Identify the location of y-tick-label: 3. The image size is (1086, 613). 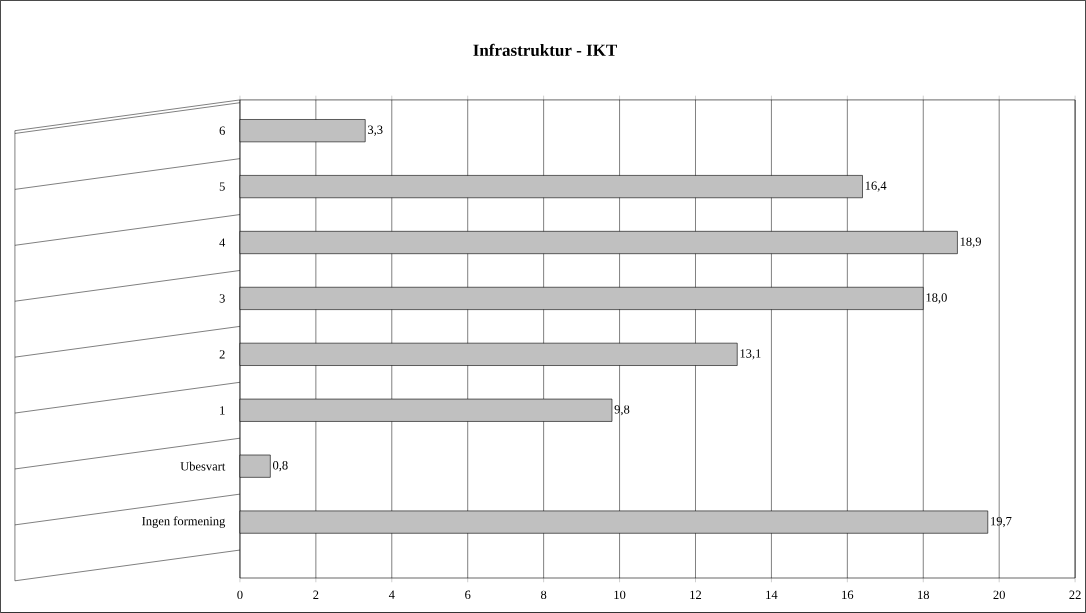
(222, 298).